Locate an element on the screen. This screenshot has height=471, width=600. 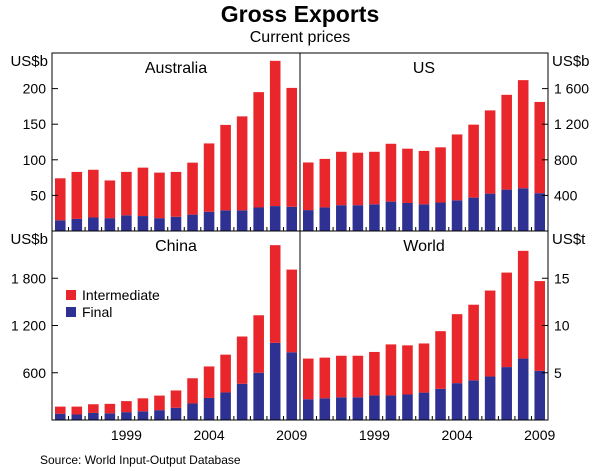
bar-us-final-2009 is located at coordinates (540, 212).